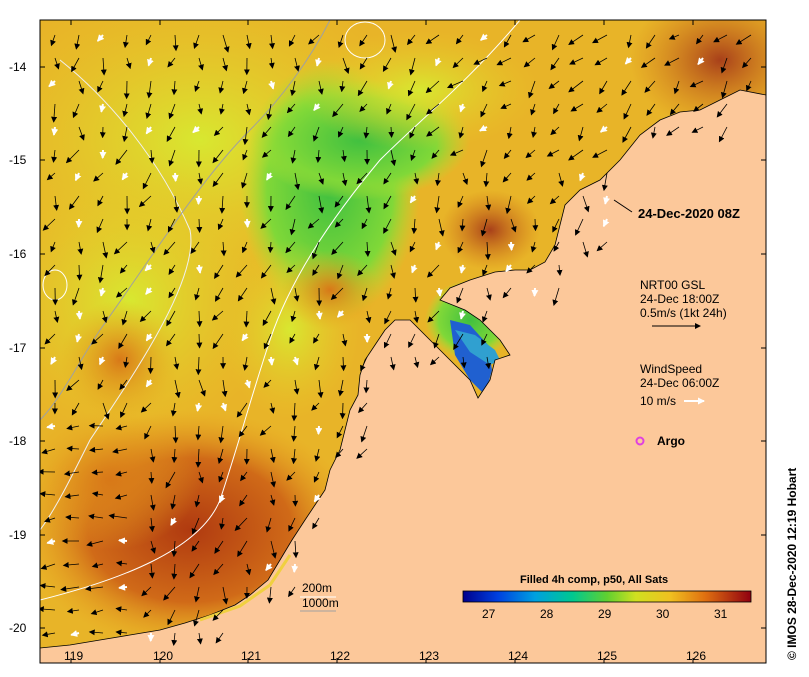 This screenshot has width=809, height=677. What do you see at coordinates (792, 564) in the screenshot?
I see `imos-credit: © IMOS 28-Dec-2020 12:19 Hobart` at bounding box center [792, 564].